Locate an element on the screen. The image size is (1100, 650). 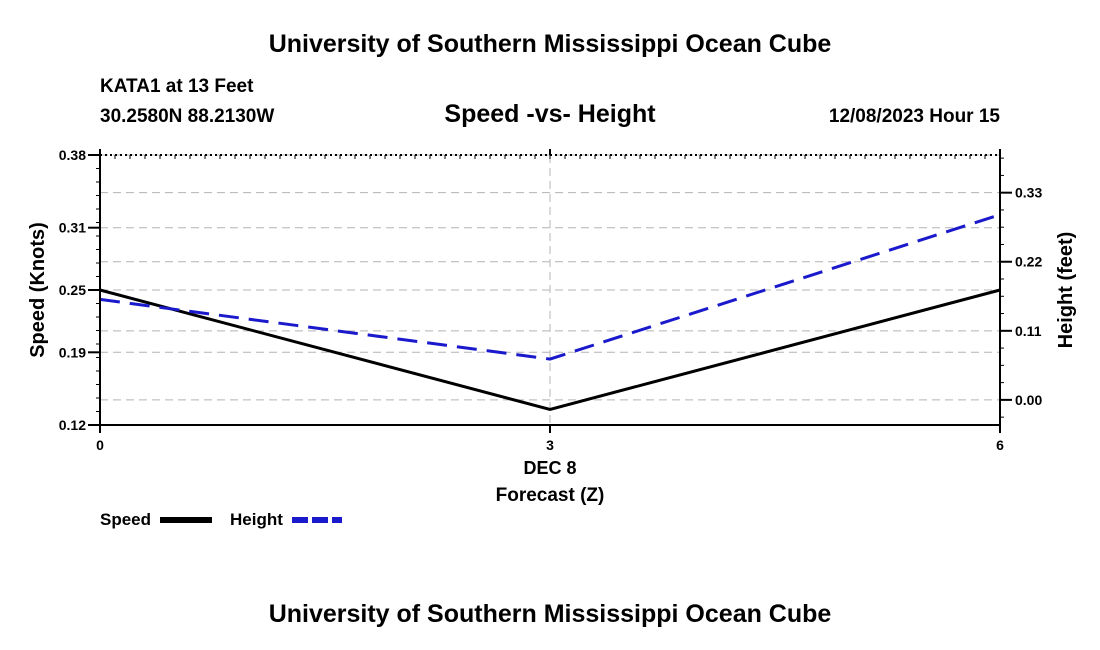
chart-subtitle: Speed -vs- Height is located at coordinates (550, 114).